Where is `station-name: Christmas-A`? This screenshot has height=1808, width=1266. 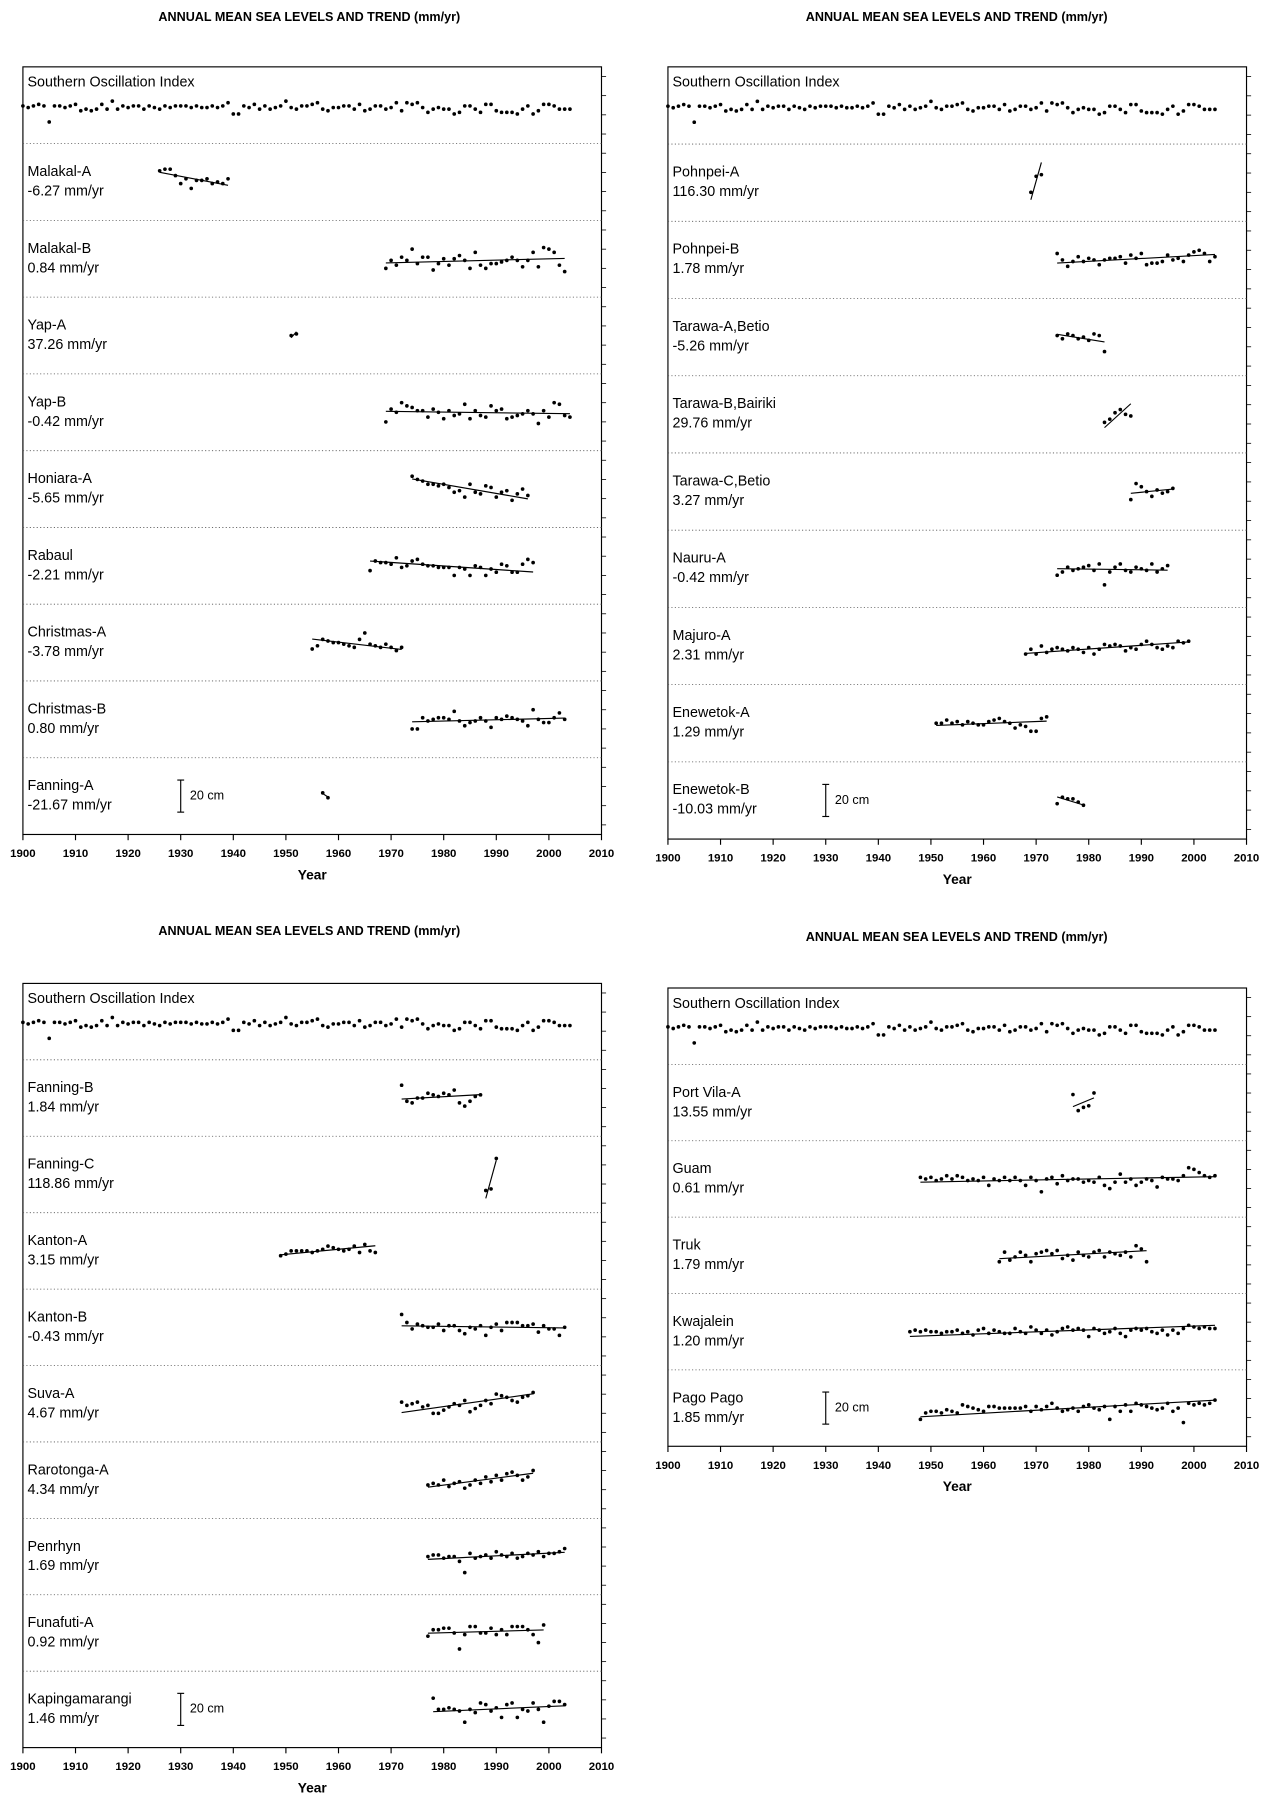 station-name: Christmas-A is located at coordinates (66, 633).